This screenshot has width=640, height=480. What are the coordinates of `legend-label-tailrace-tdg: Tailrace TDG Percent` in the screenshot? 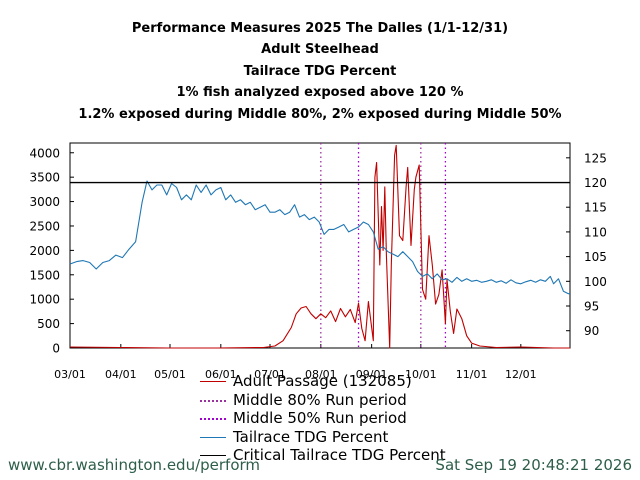 It's located at (311, 436).